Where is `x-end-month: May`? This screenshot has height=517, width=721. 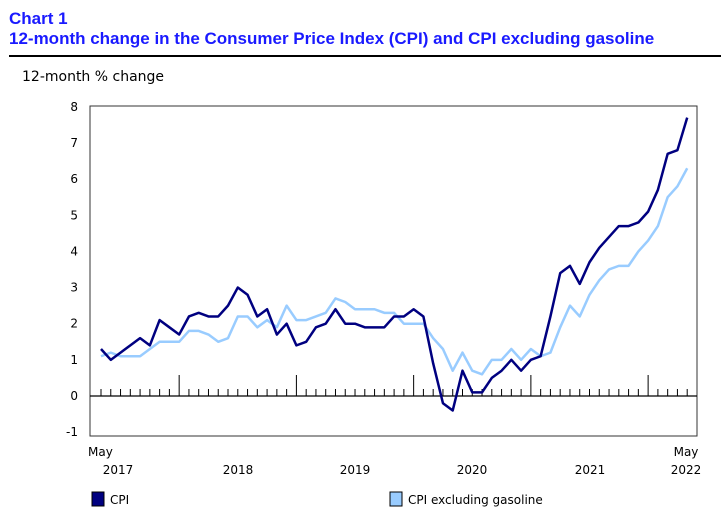
x-end-month: May is located at coordinates (686, 452).